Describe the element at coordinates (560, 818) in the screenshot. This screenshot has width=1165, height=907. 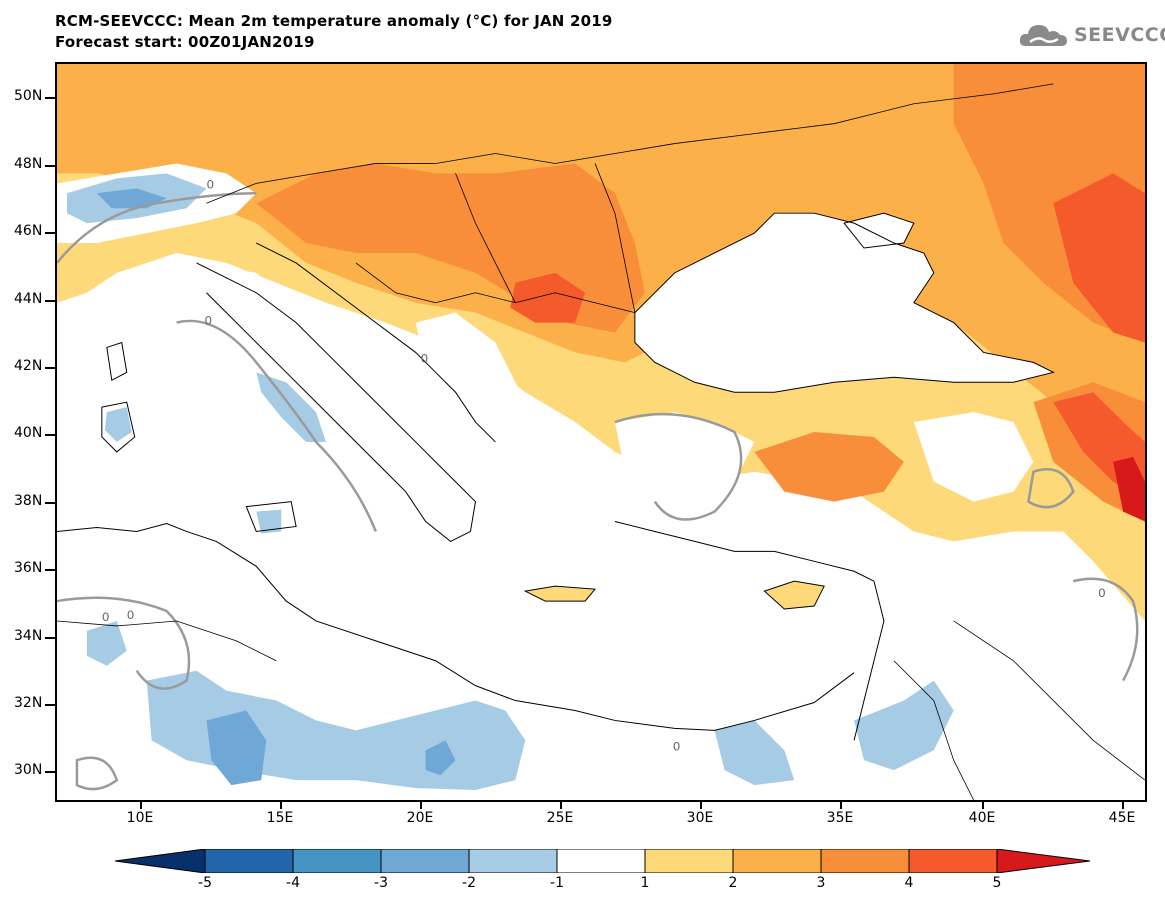
I see `lon-label-25e: 25E` at that location.